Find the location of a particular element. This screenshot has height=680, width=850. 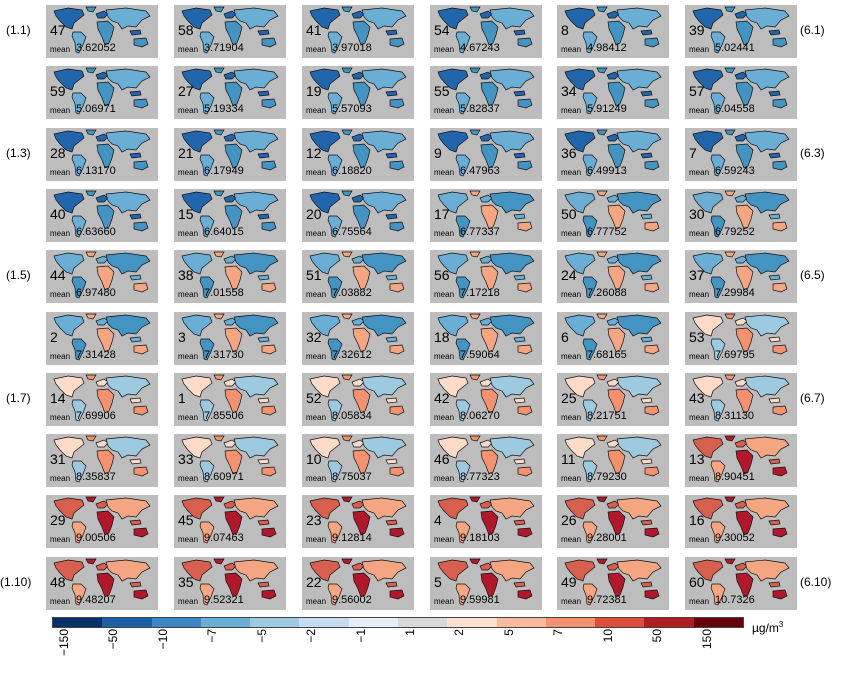

map-panel: 10 mean 8.75037 is located at coordinates (358, 461).